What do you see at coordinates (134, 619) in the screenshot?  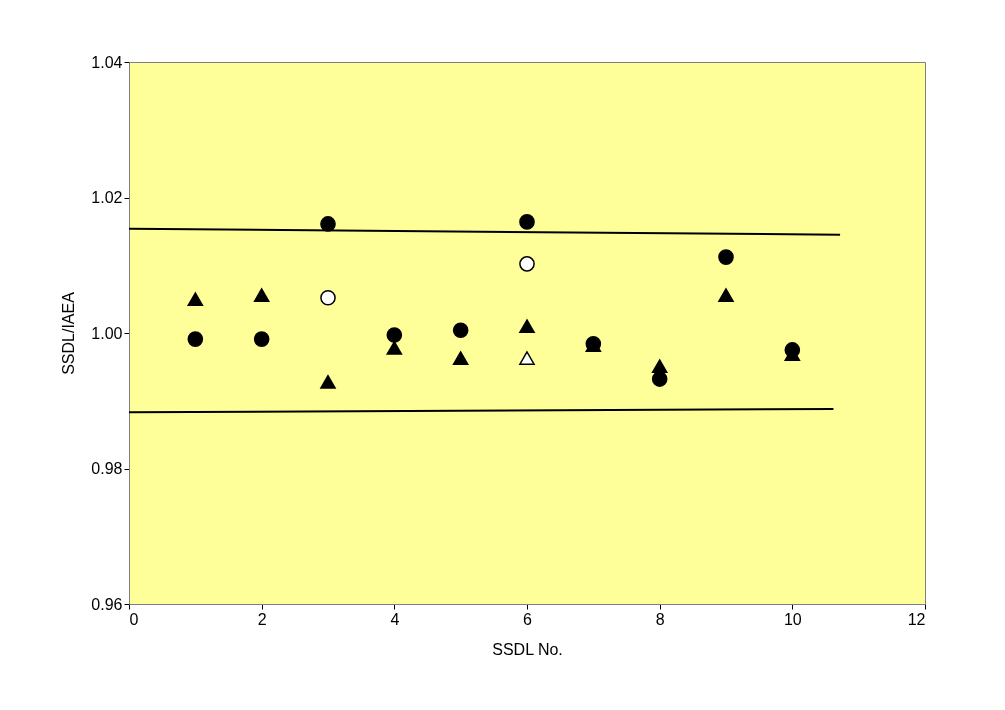 I see `x-tick-label: 0` at bounding box center [134, 619].